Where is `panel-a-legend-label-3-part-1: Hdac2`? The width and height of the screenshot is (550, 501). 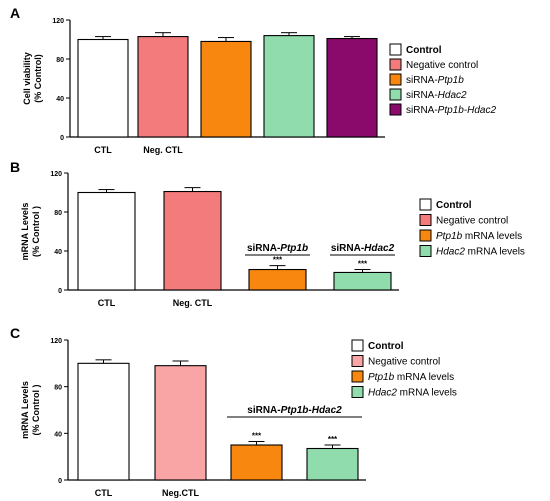
panel-a-legend-label-3-part-1: Hdac2 is located at coordinates (452, 95).